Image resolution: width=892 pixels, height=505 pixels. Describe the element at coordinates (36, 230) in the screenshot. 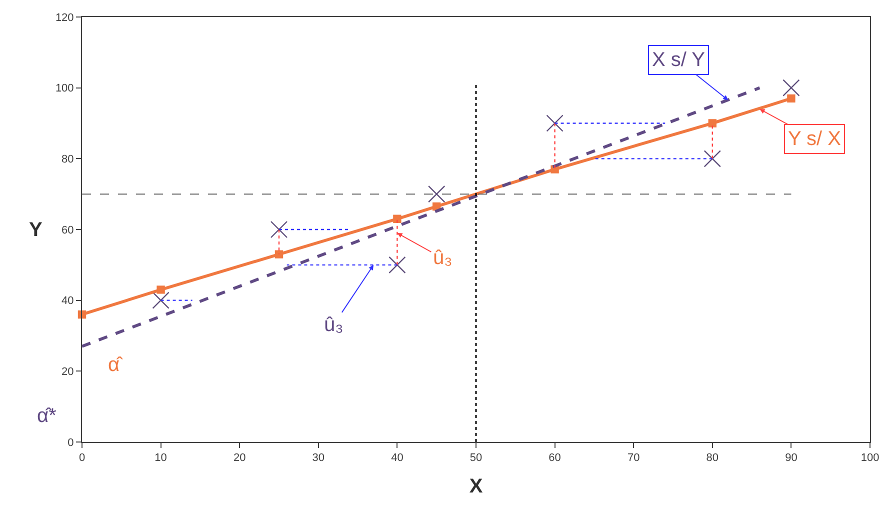

I see `y-axis-title: Y` at that location.